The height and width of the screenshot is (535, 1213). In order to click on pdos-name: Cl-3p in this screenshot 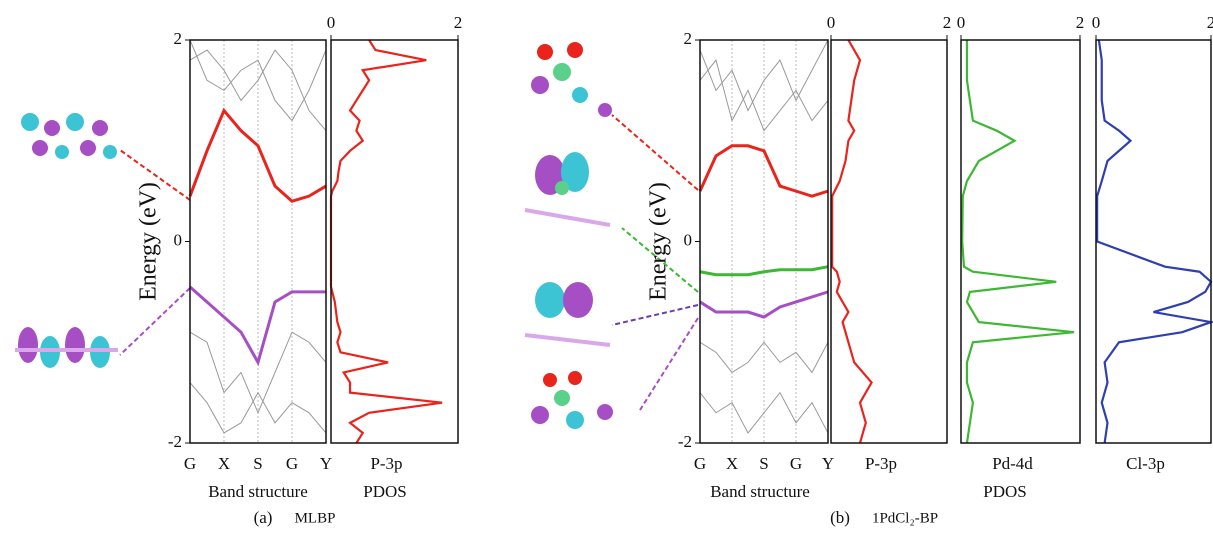, I will do `click(1145, 463)`.